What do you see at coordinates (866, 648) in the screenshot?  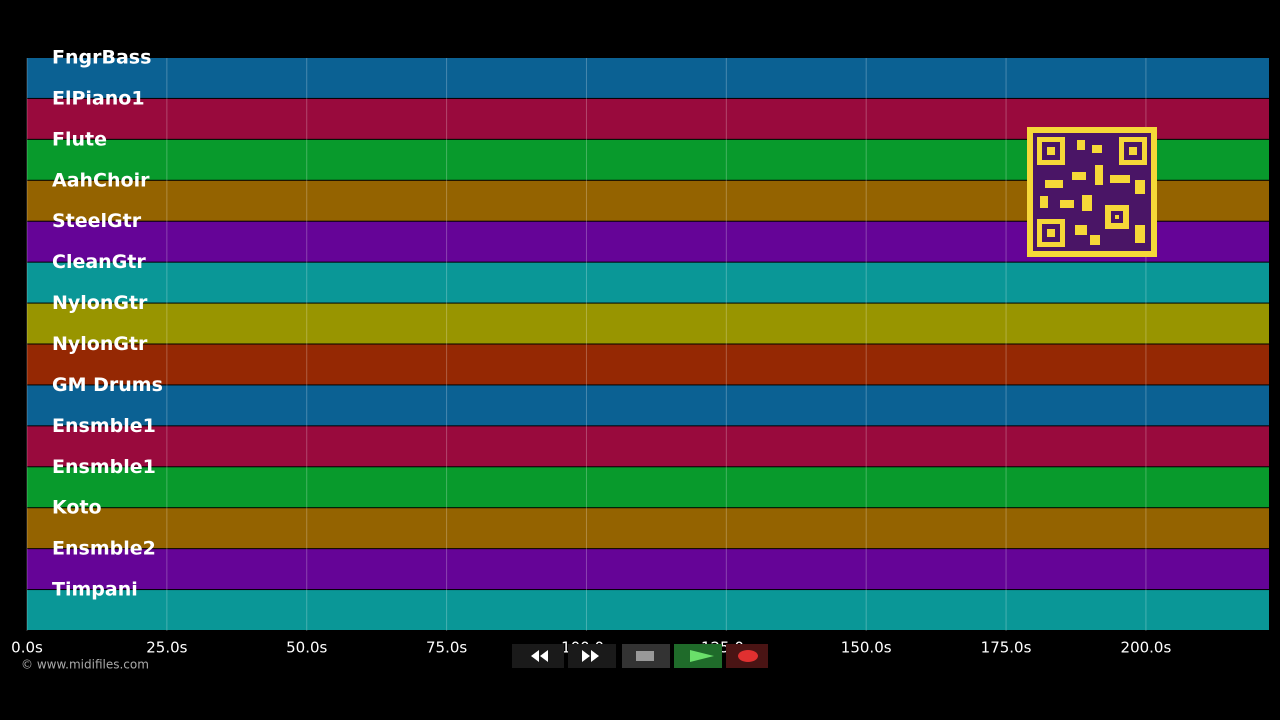 I see `time-tick-label: 150.0s` at bounding box center [866, 648].